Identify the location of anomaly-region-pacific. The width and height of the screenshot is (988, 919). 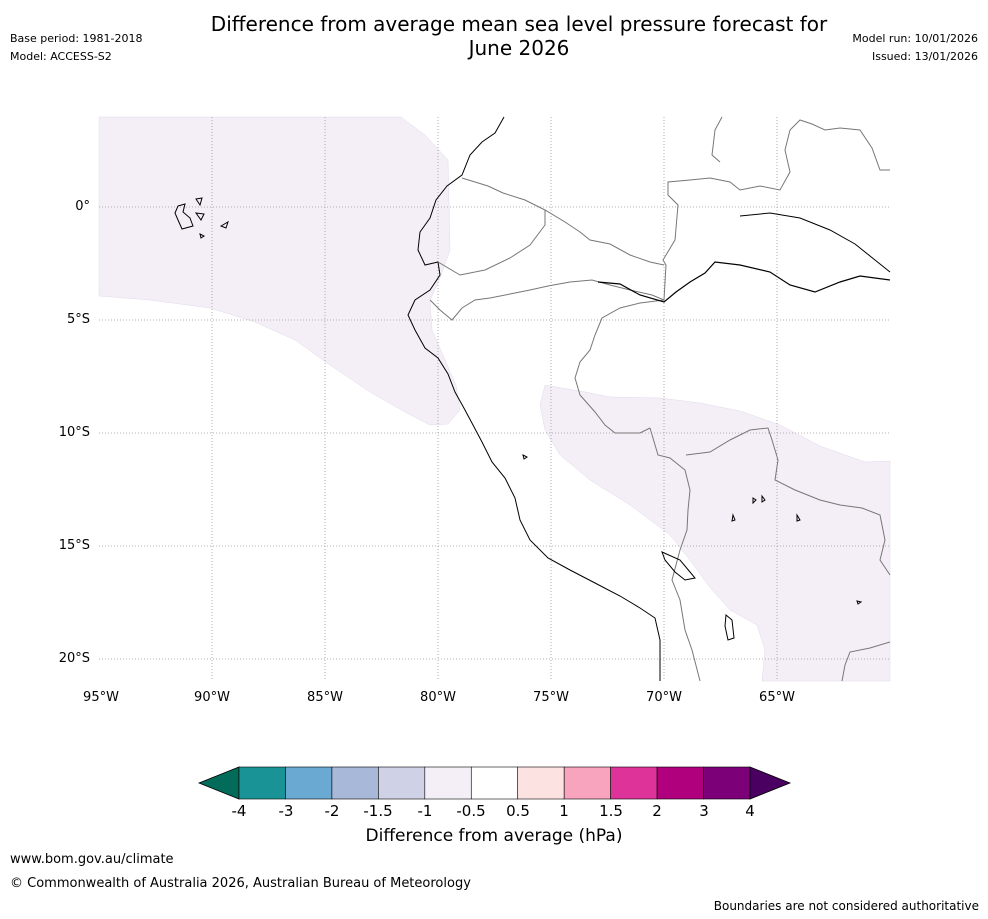
(279, 271).